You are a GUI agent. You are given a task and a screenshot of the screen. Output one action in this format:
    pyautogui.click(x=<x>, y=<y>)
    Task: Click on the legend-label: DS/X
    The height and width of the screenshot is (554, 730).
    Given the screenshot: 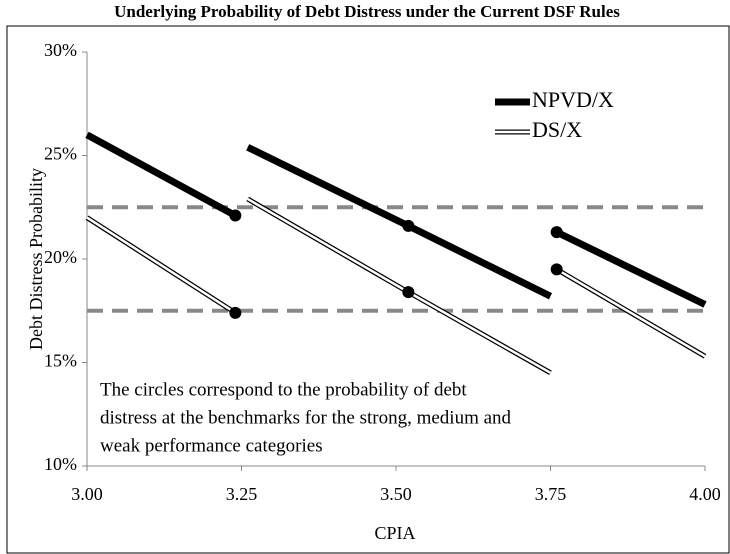 What is the action you would take?
    pyautogui.click(x=557, y=129)
    